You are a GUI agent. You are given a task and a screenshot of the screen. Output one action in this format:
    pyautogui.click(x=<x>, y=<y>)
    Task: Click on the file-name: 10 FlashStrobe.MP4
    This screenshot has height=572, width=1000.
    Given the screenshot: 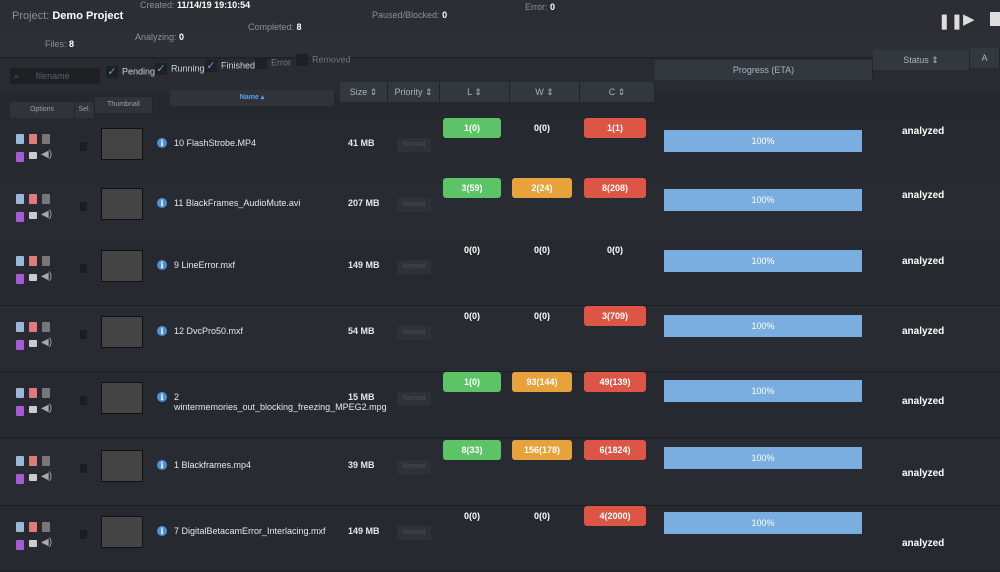 What is the action you would take?
    pyautogui.click(x=215, y=143)
    